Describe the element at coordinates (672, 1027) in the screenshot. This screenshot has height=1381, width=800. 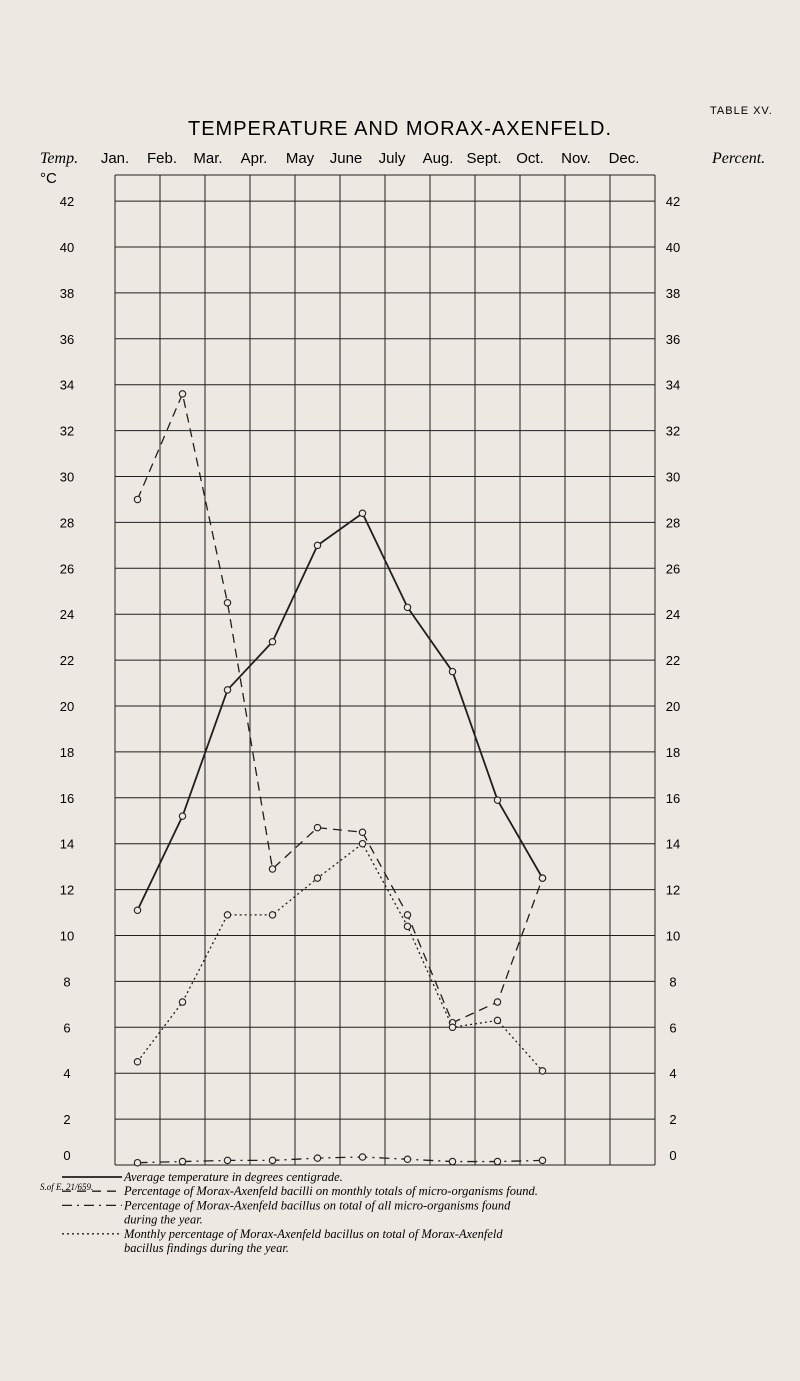
I see `y-tick-right-6: 6` at that location.